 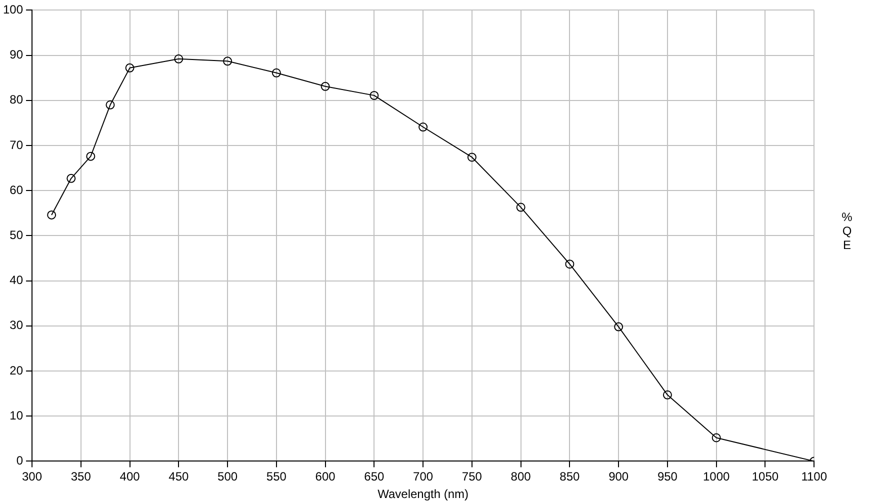 I want to click on x-tick-label: 900, so click(x=618, y=477).